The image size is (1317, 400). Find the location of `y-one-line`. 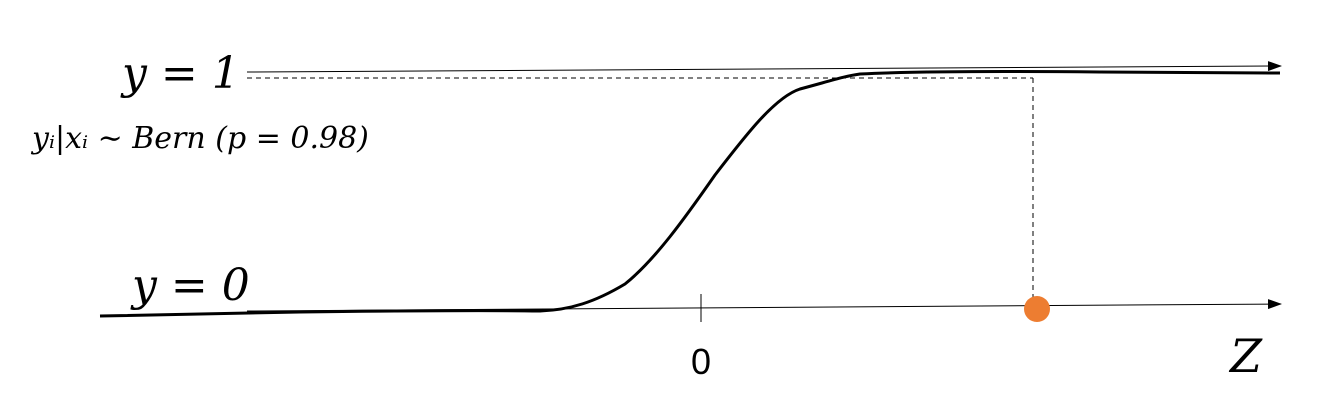

y-one-line is located at coordinates (764, 67).